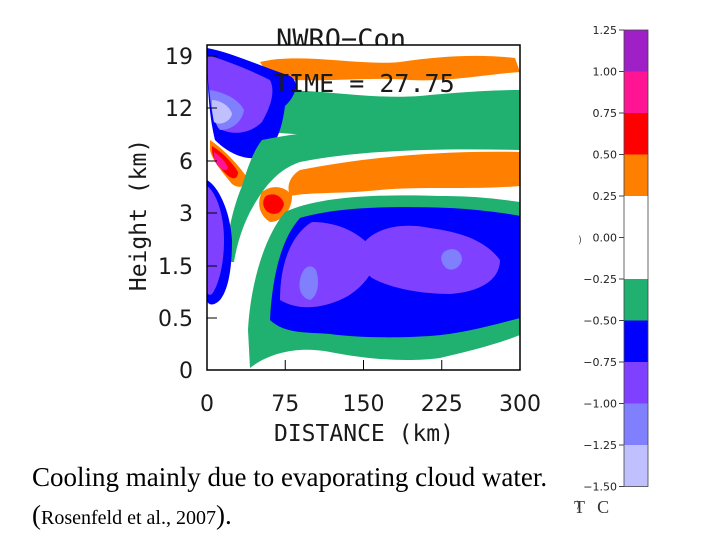 The width and height of the screenshot is (720, 540). I want to click on y-axis-title: Height (km), so click(139, 215).